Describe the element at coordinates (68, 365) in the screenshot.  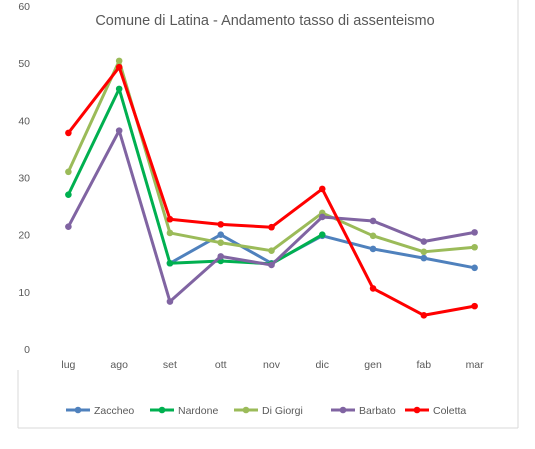
I see `x-tick-label: lug` at that location.